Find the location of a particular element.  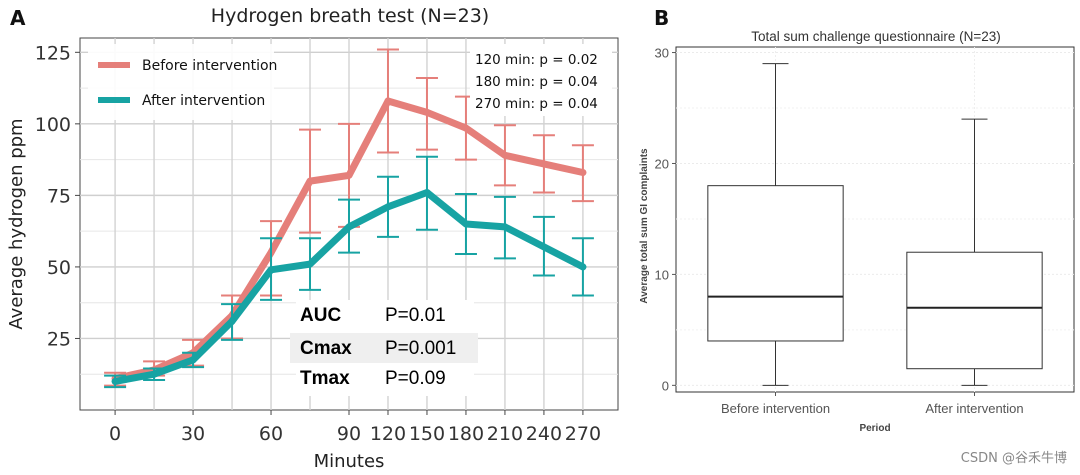

chart-a-y-ticks: 25 50 75 100 125 is located at coordinates (57, 196).